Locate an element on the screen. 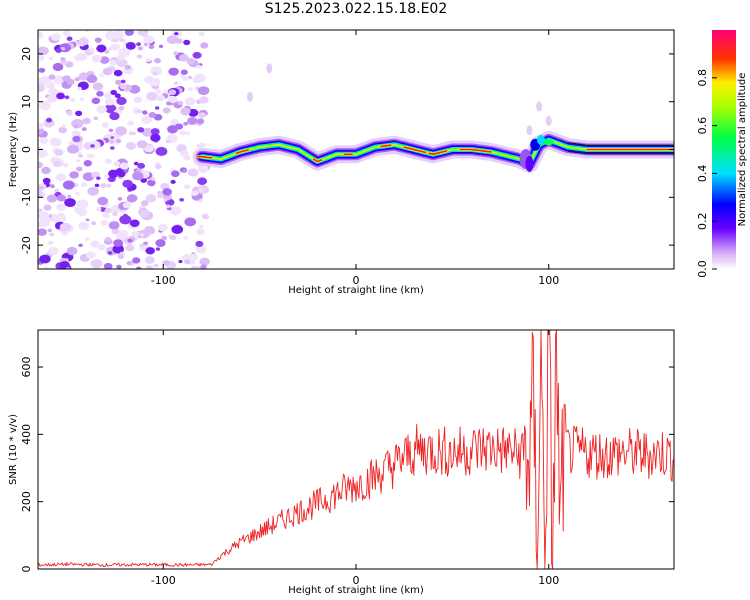 This screenshot has width=750, height=600. colorbar-tick-label: 0.2 is located at coordinates (702, 221).